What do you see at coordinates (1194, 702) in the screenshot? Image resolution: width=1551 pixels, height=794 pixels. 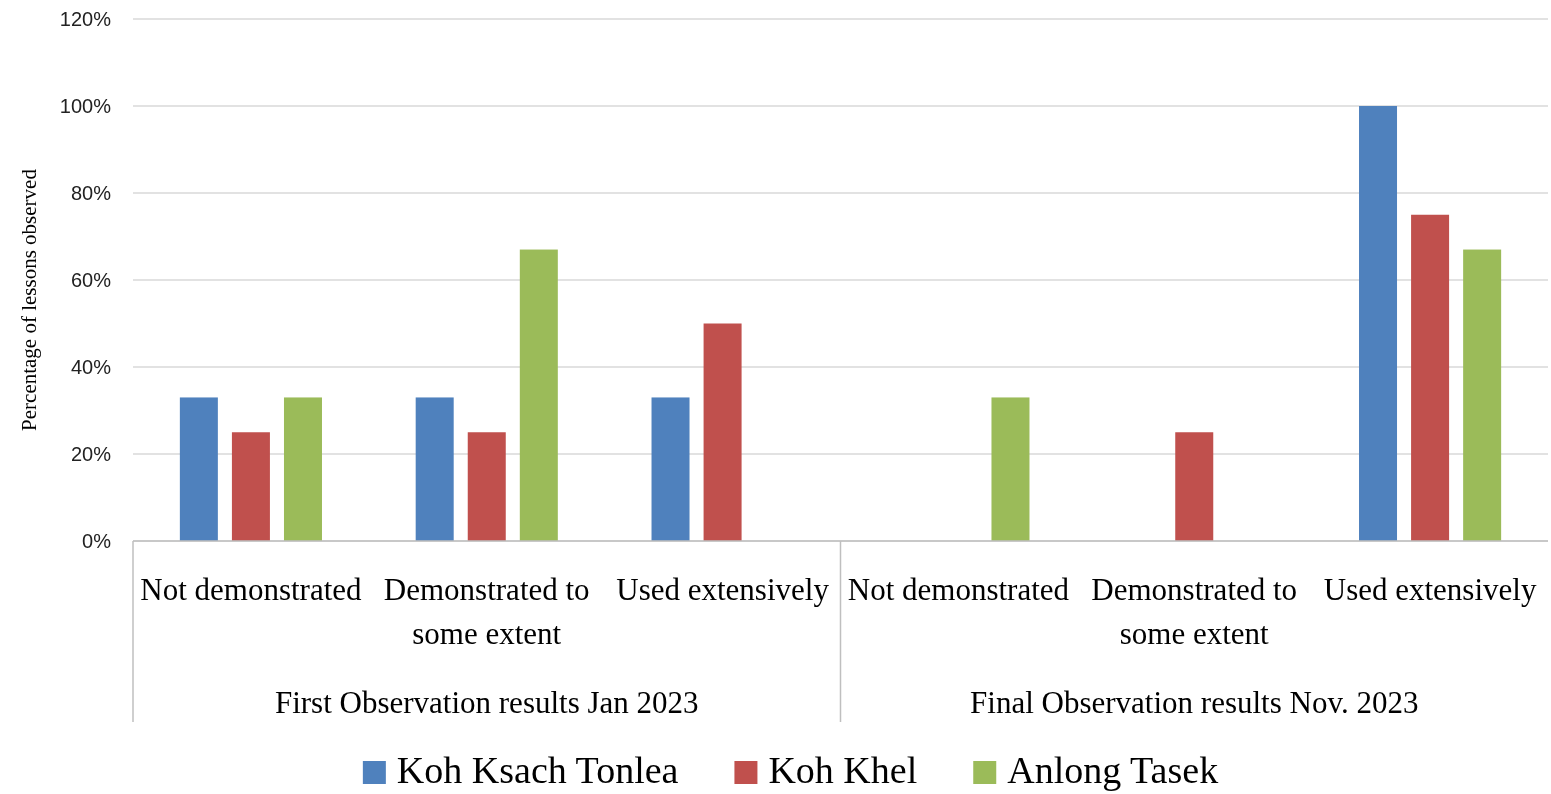 I see `text: Final Observation results Nov. 2023` at bounding box center [1194, 702].